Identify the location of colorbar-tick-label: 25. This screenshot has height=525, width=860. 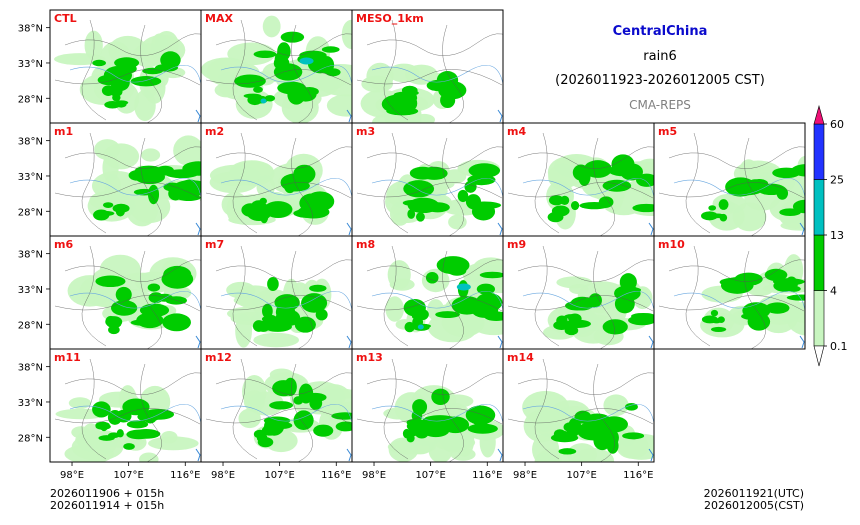
(837, 180).